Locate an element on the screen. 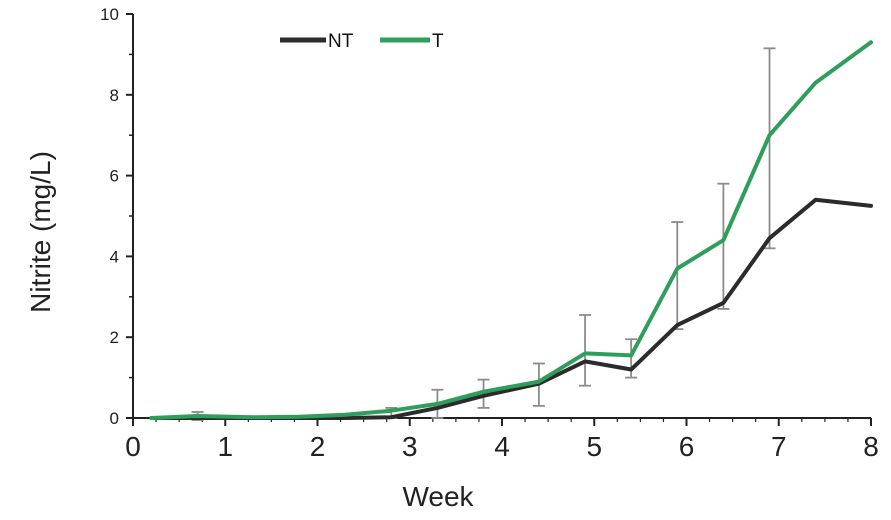  x-tick-label: 7 is located at coordinates (779, 446).